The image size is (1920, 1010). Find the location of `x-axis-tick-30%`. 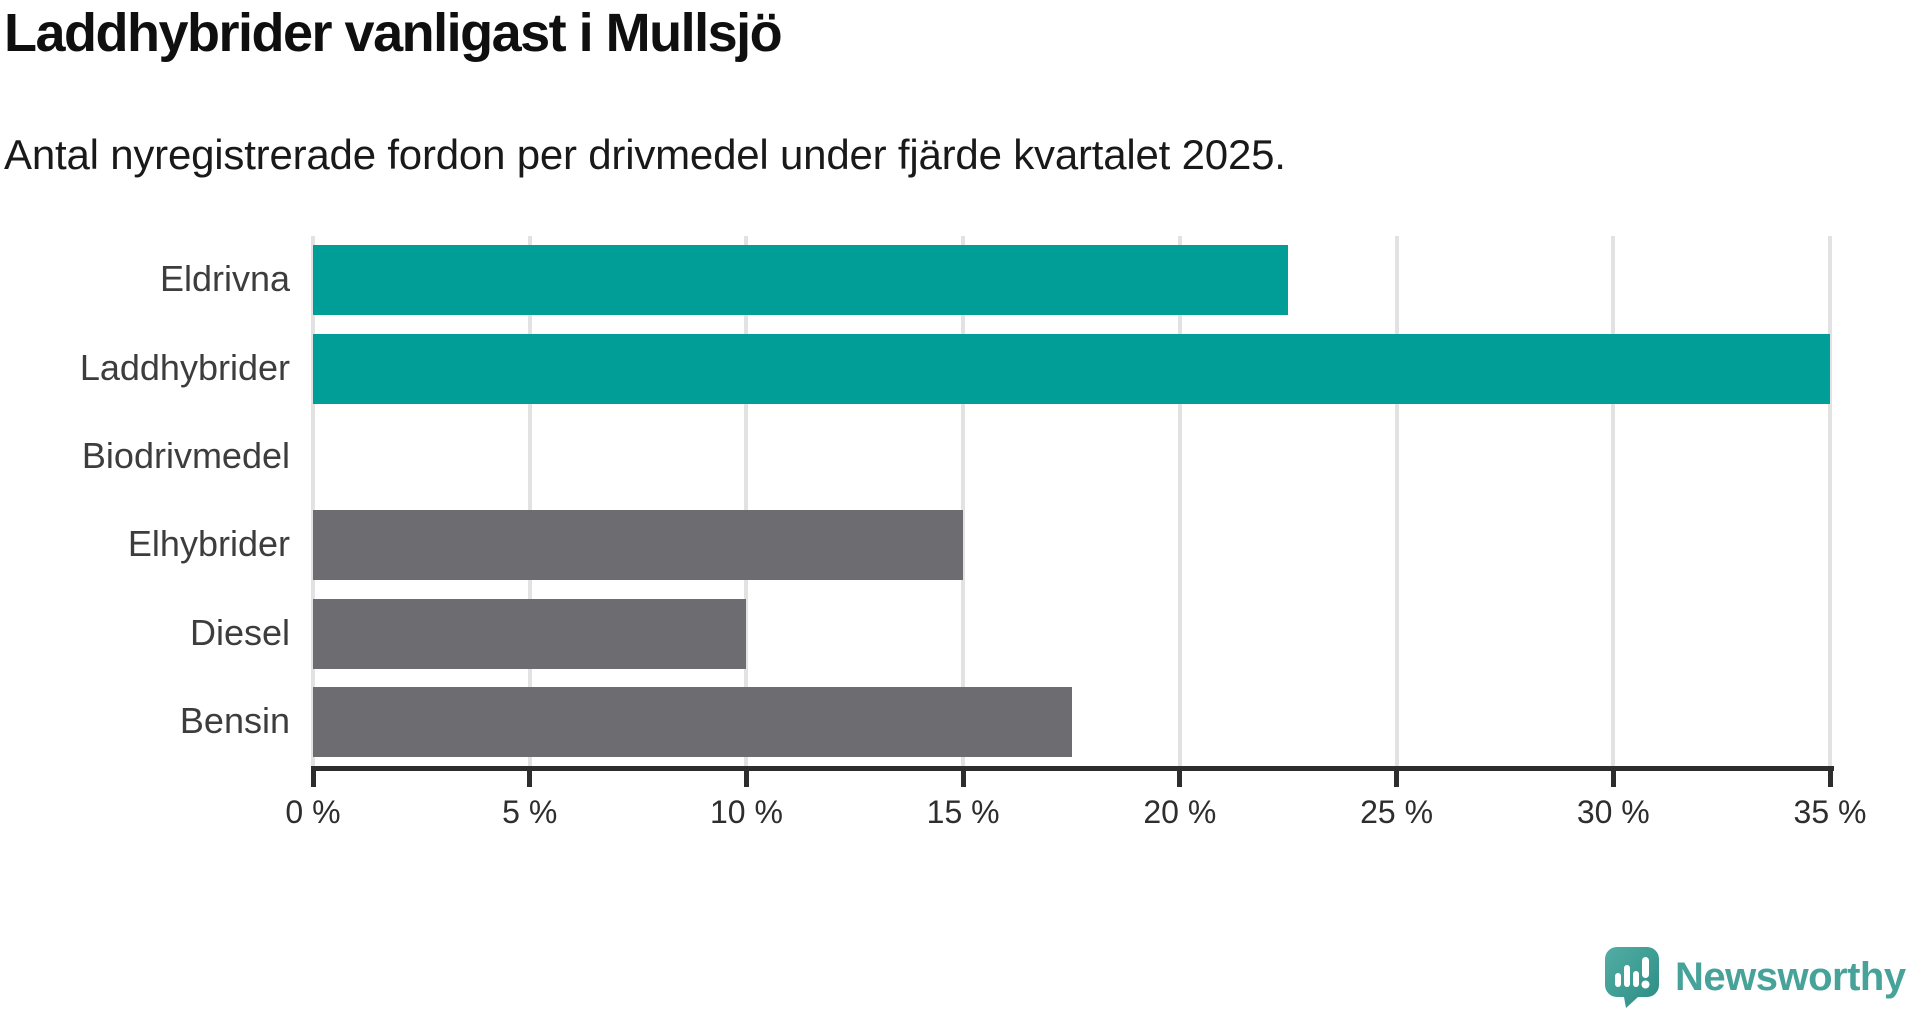

x-axis-tick-30% is located at coordinates (1613, 776).